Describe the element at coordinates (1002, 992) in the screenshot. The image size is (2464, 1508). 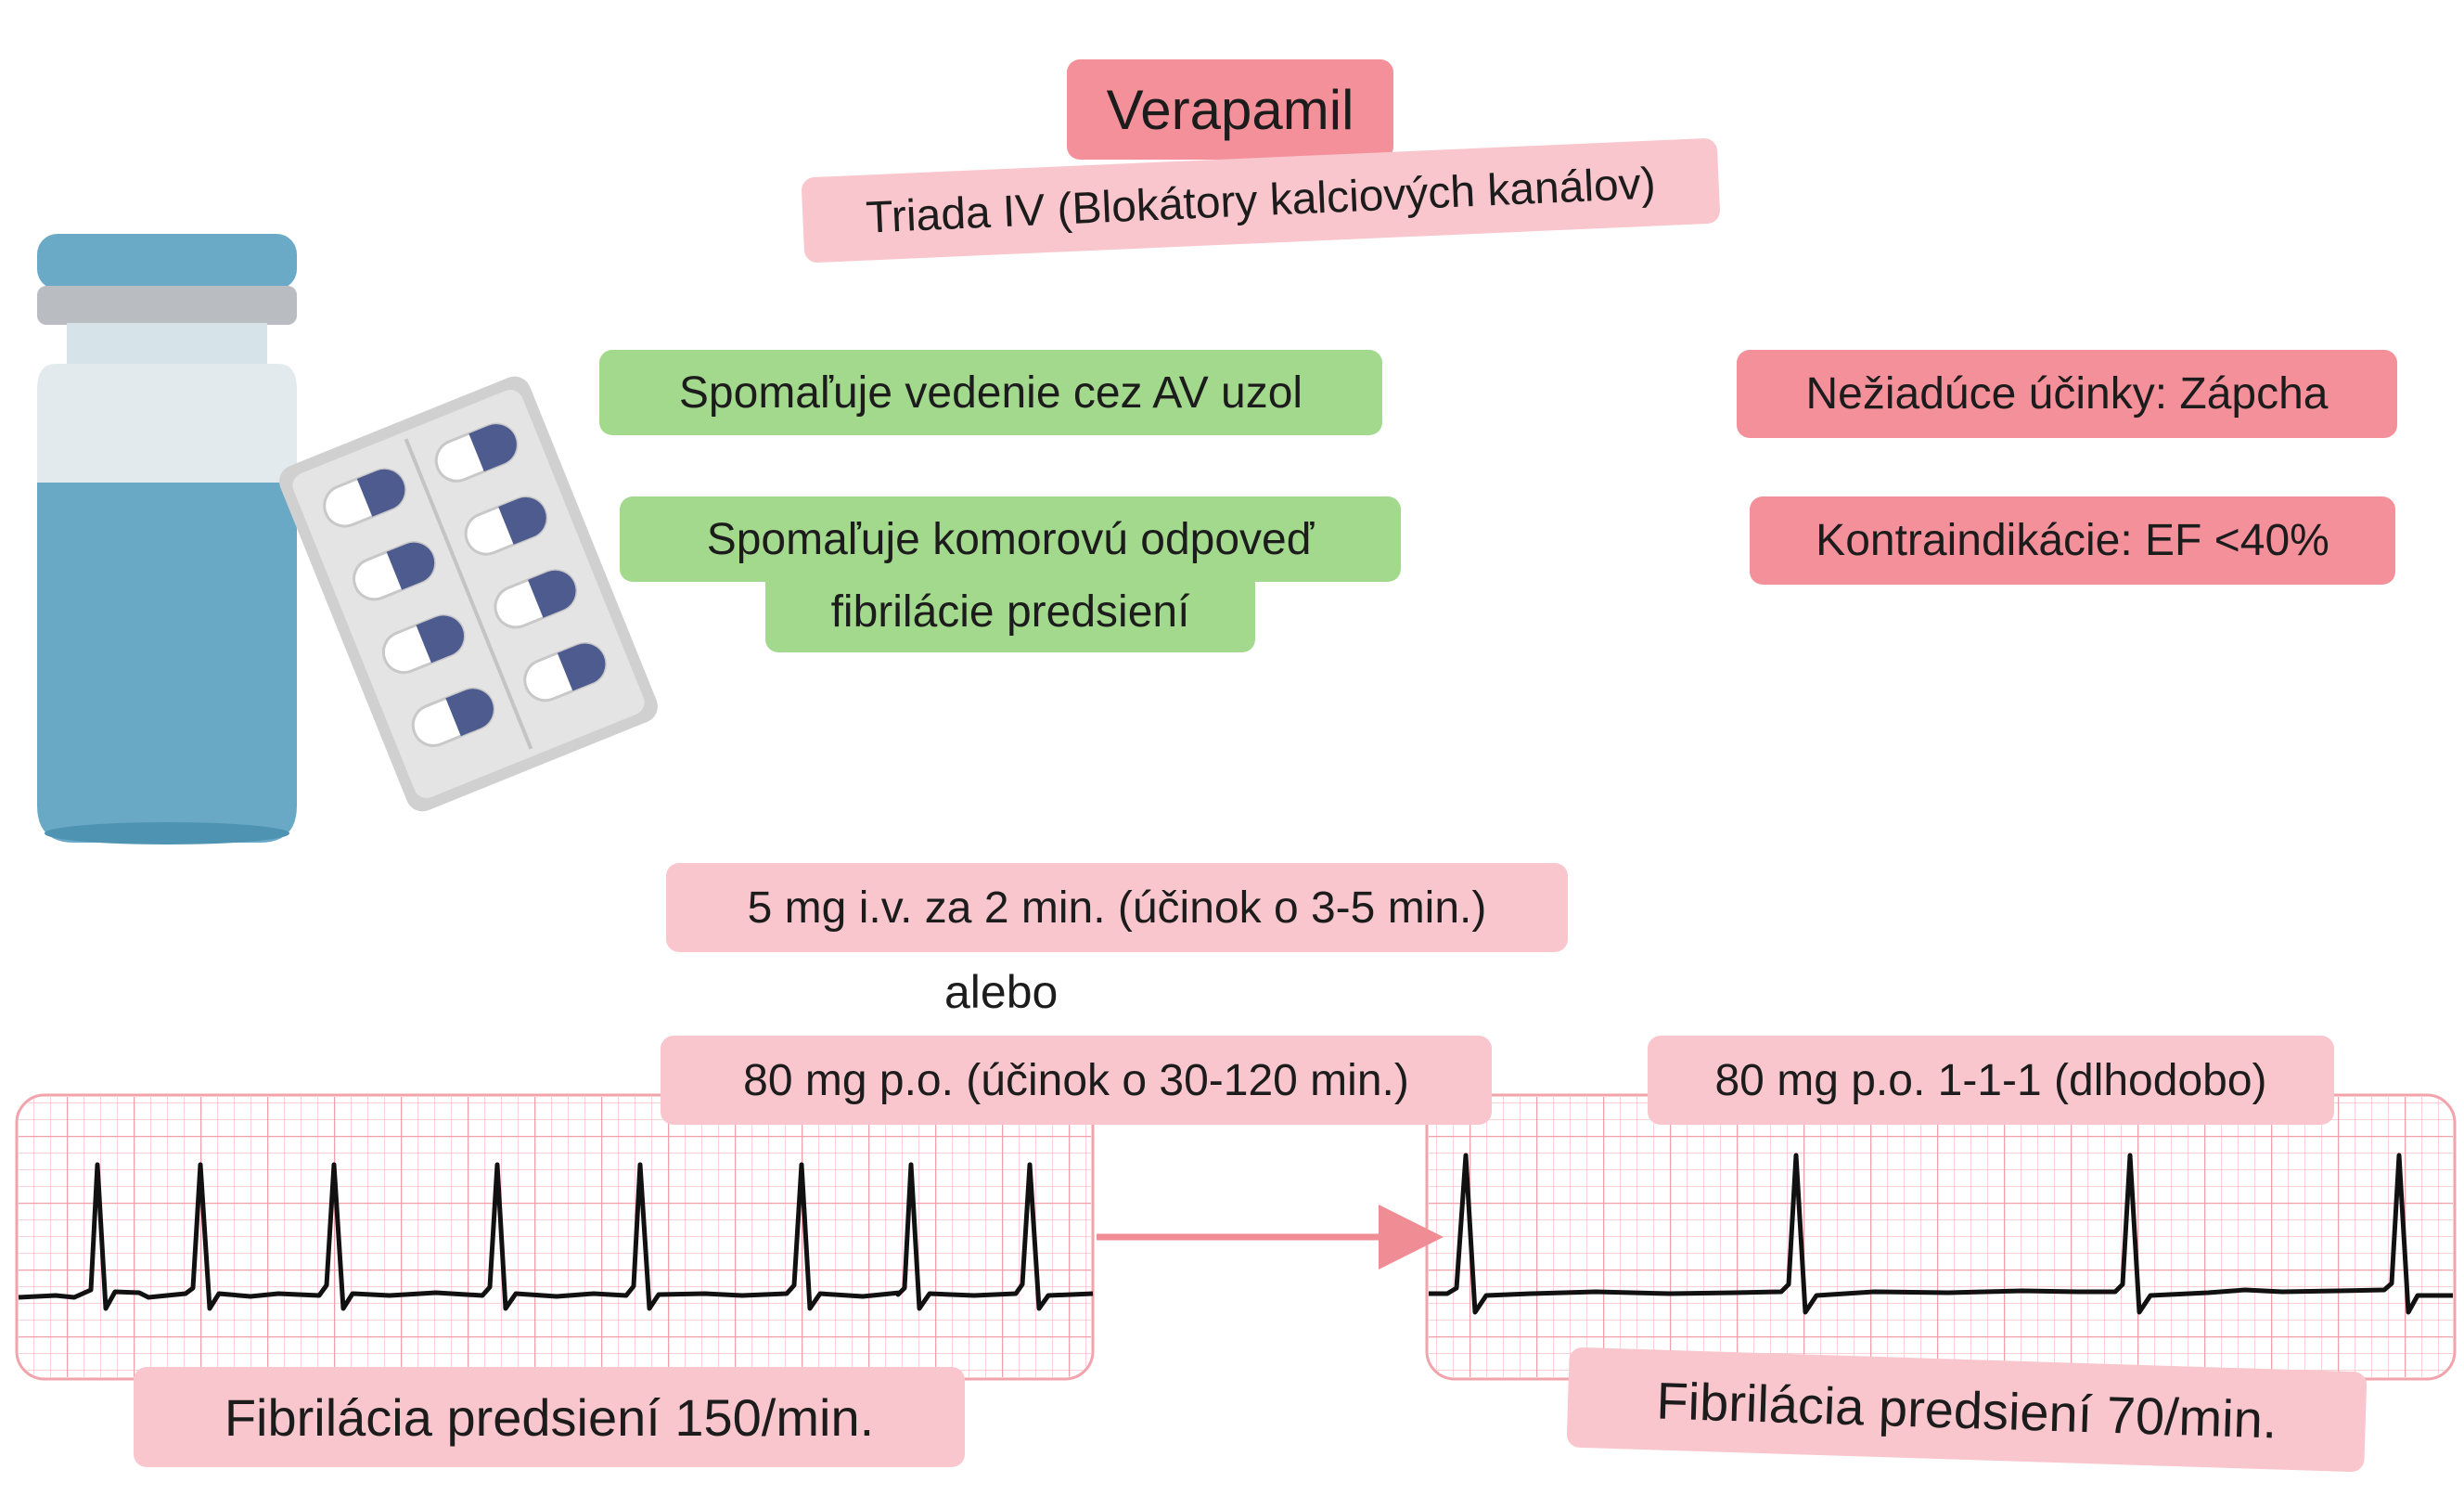
I see `dose-alternative-label: alebo` at that location.